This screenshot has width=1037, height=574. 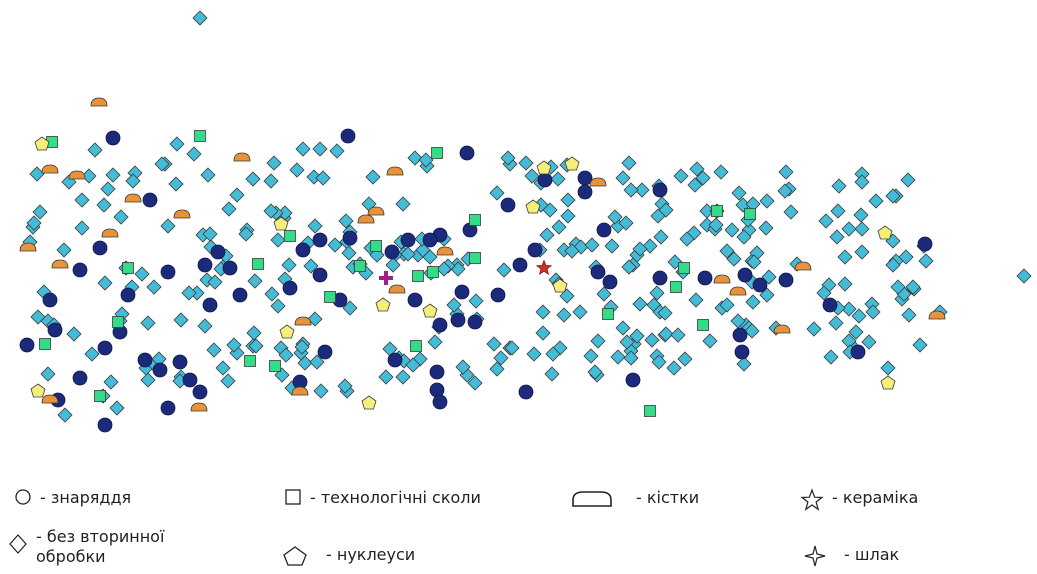 I want to click on dome-outline-icon, so click(x=592, y=499).